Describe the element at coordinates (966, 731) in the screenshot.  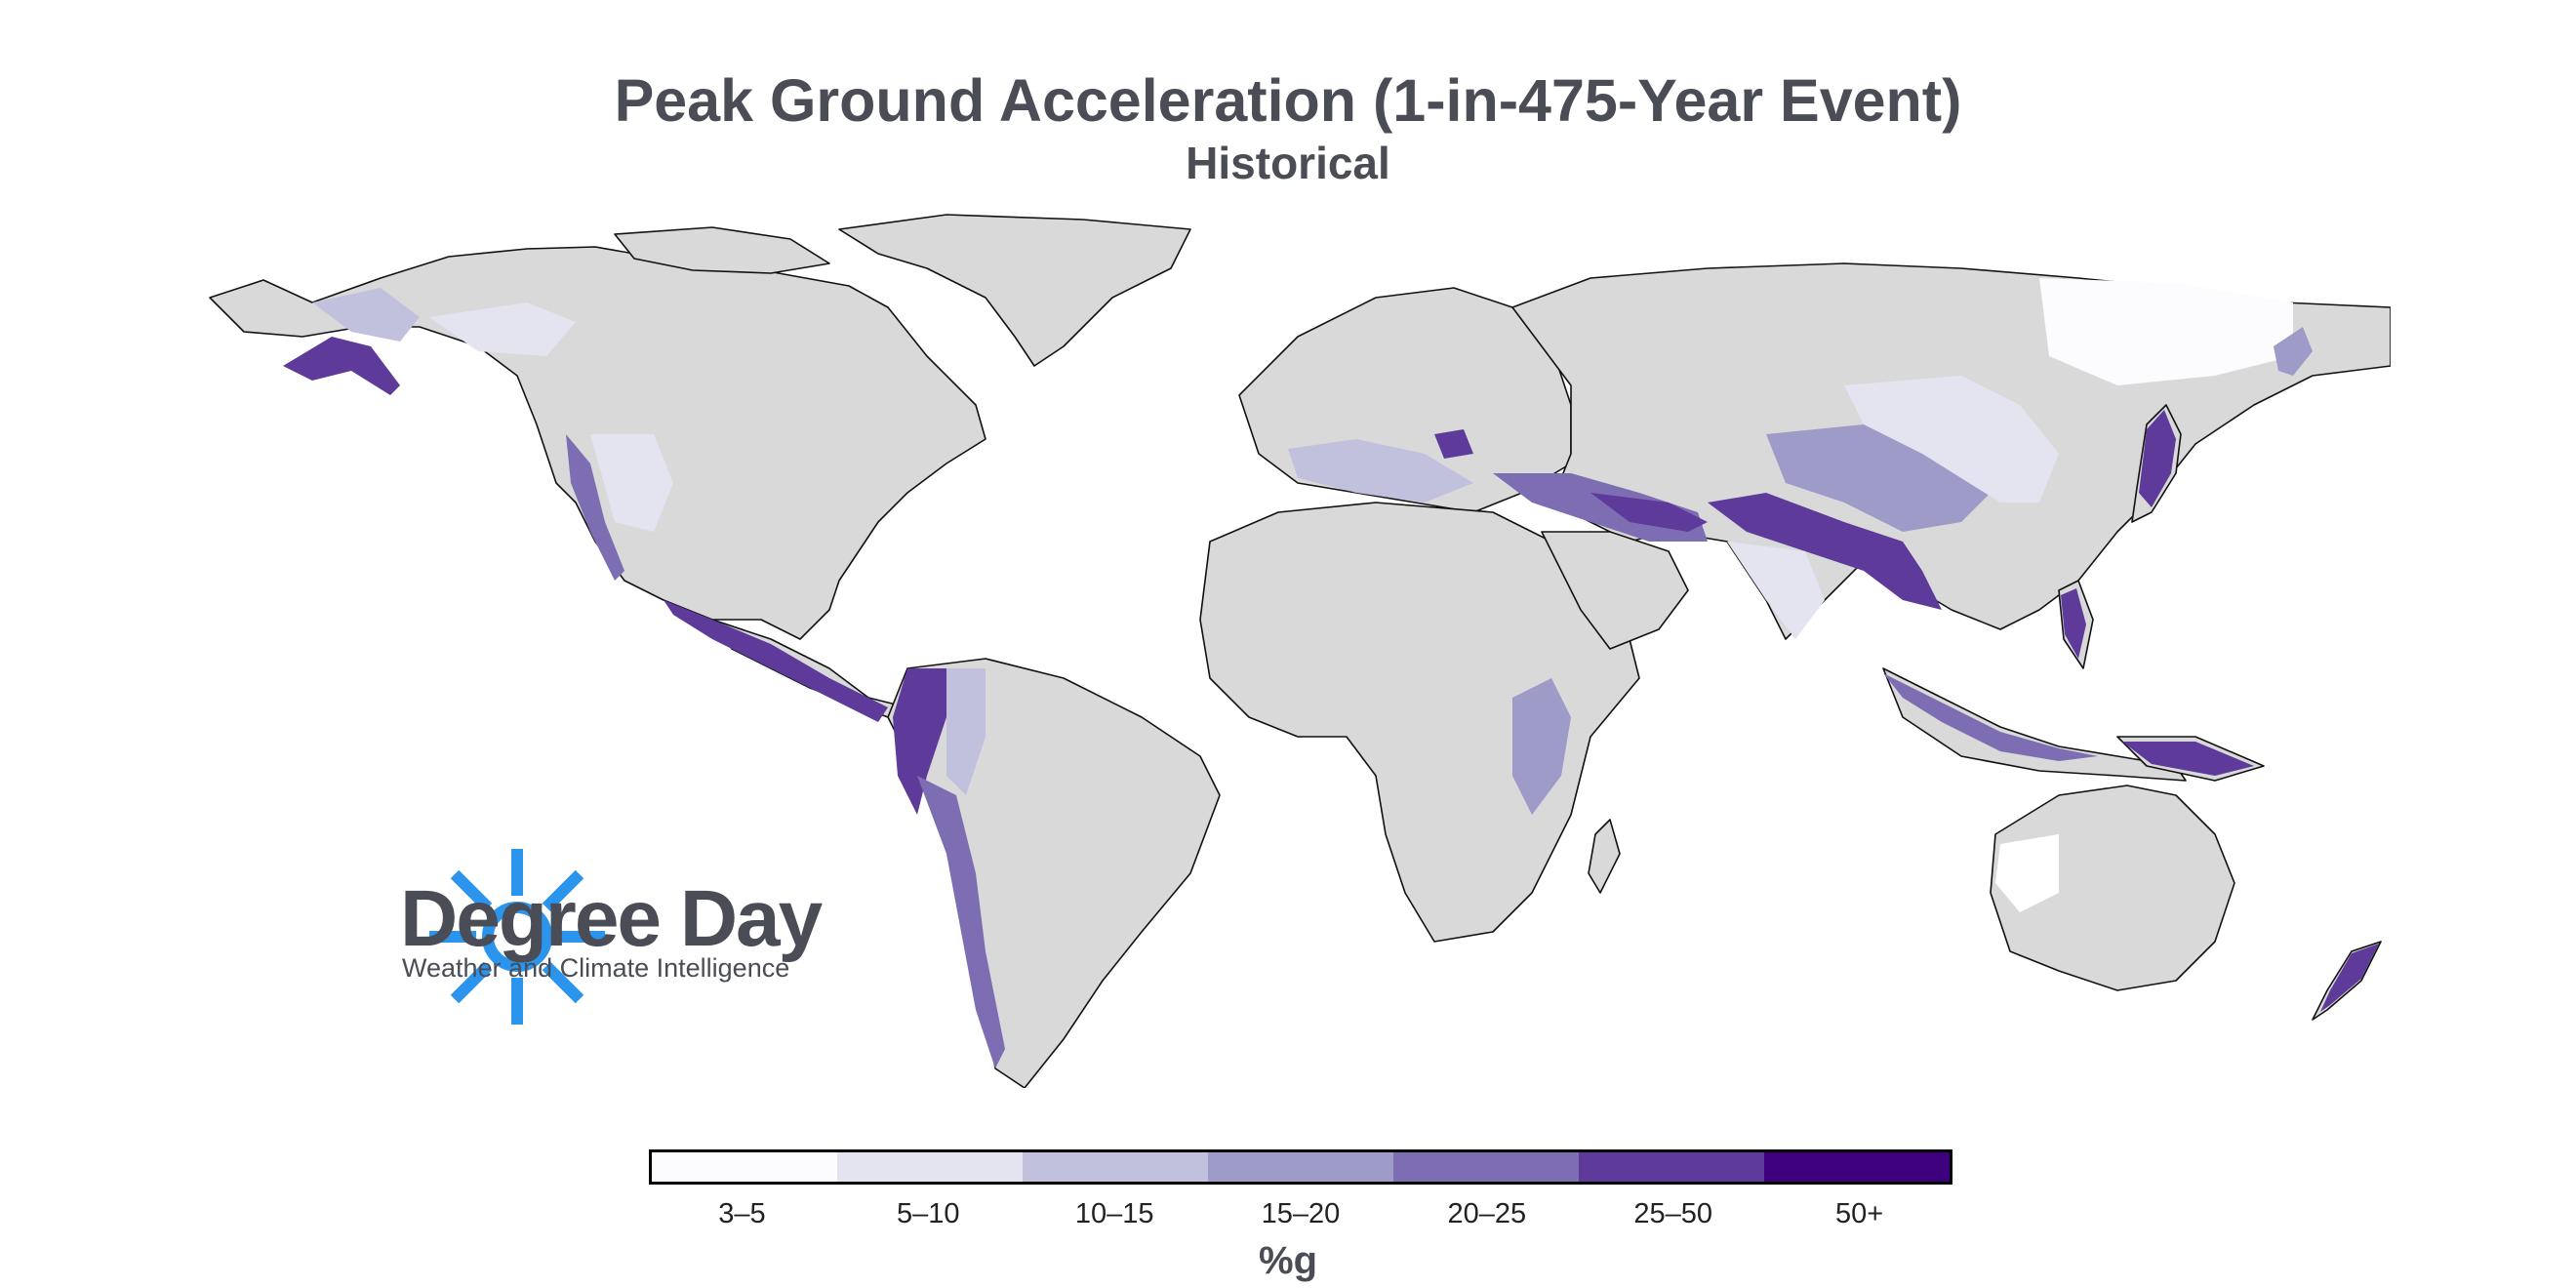
I see `hazard-andes-inland` at that location.